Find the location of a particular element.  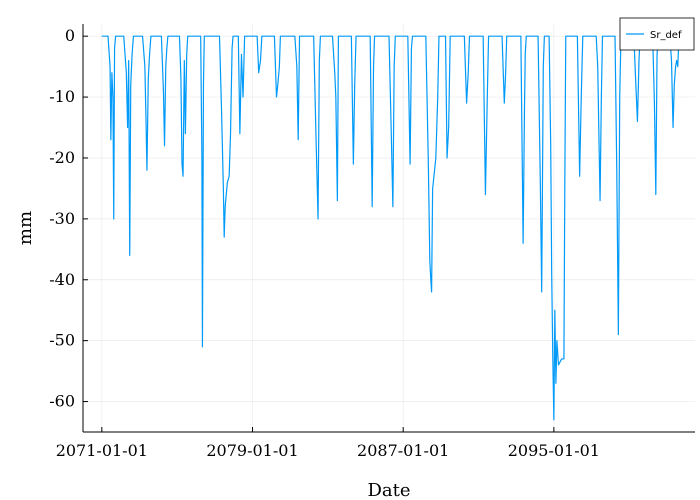

x-tick-label: 2095-01-01 is located at coordinates (554, 450).